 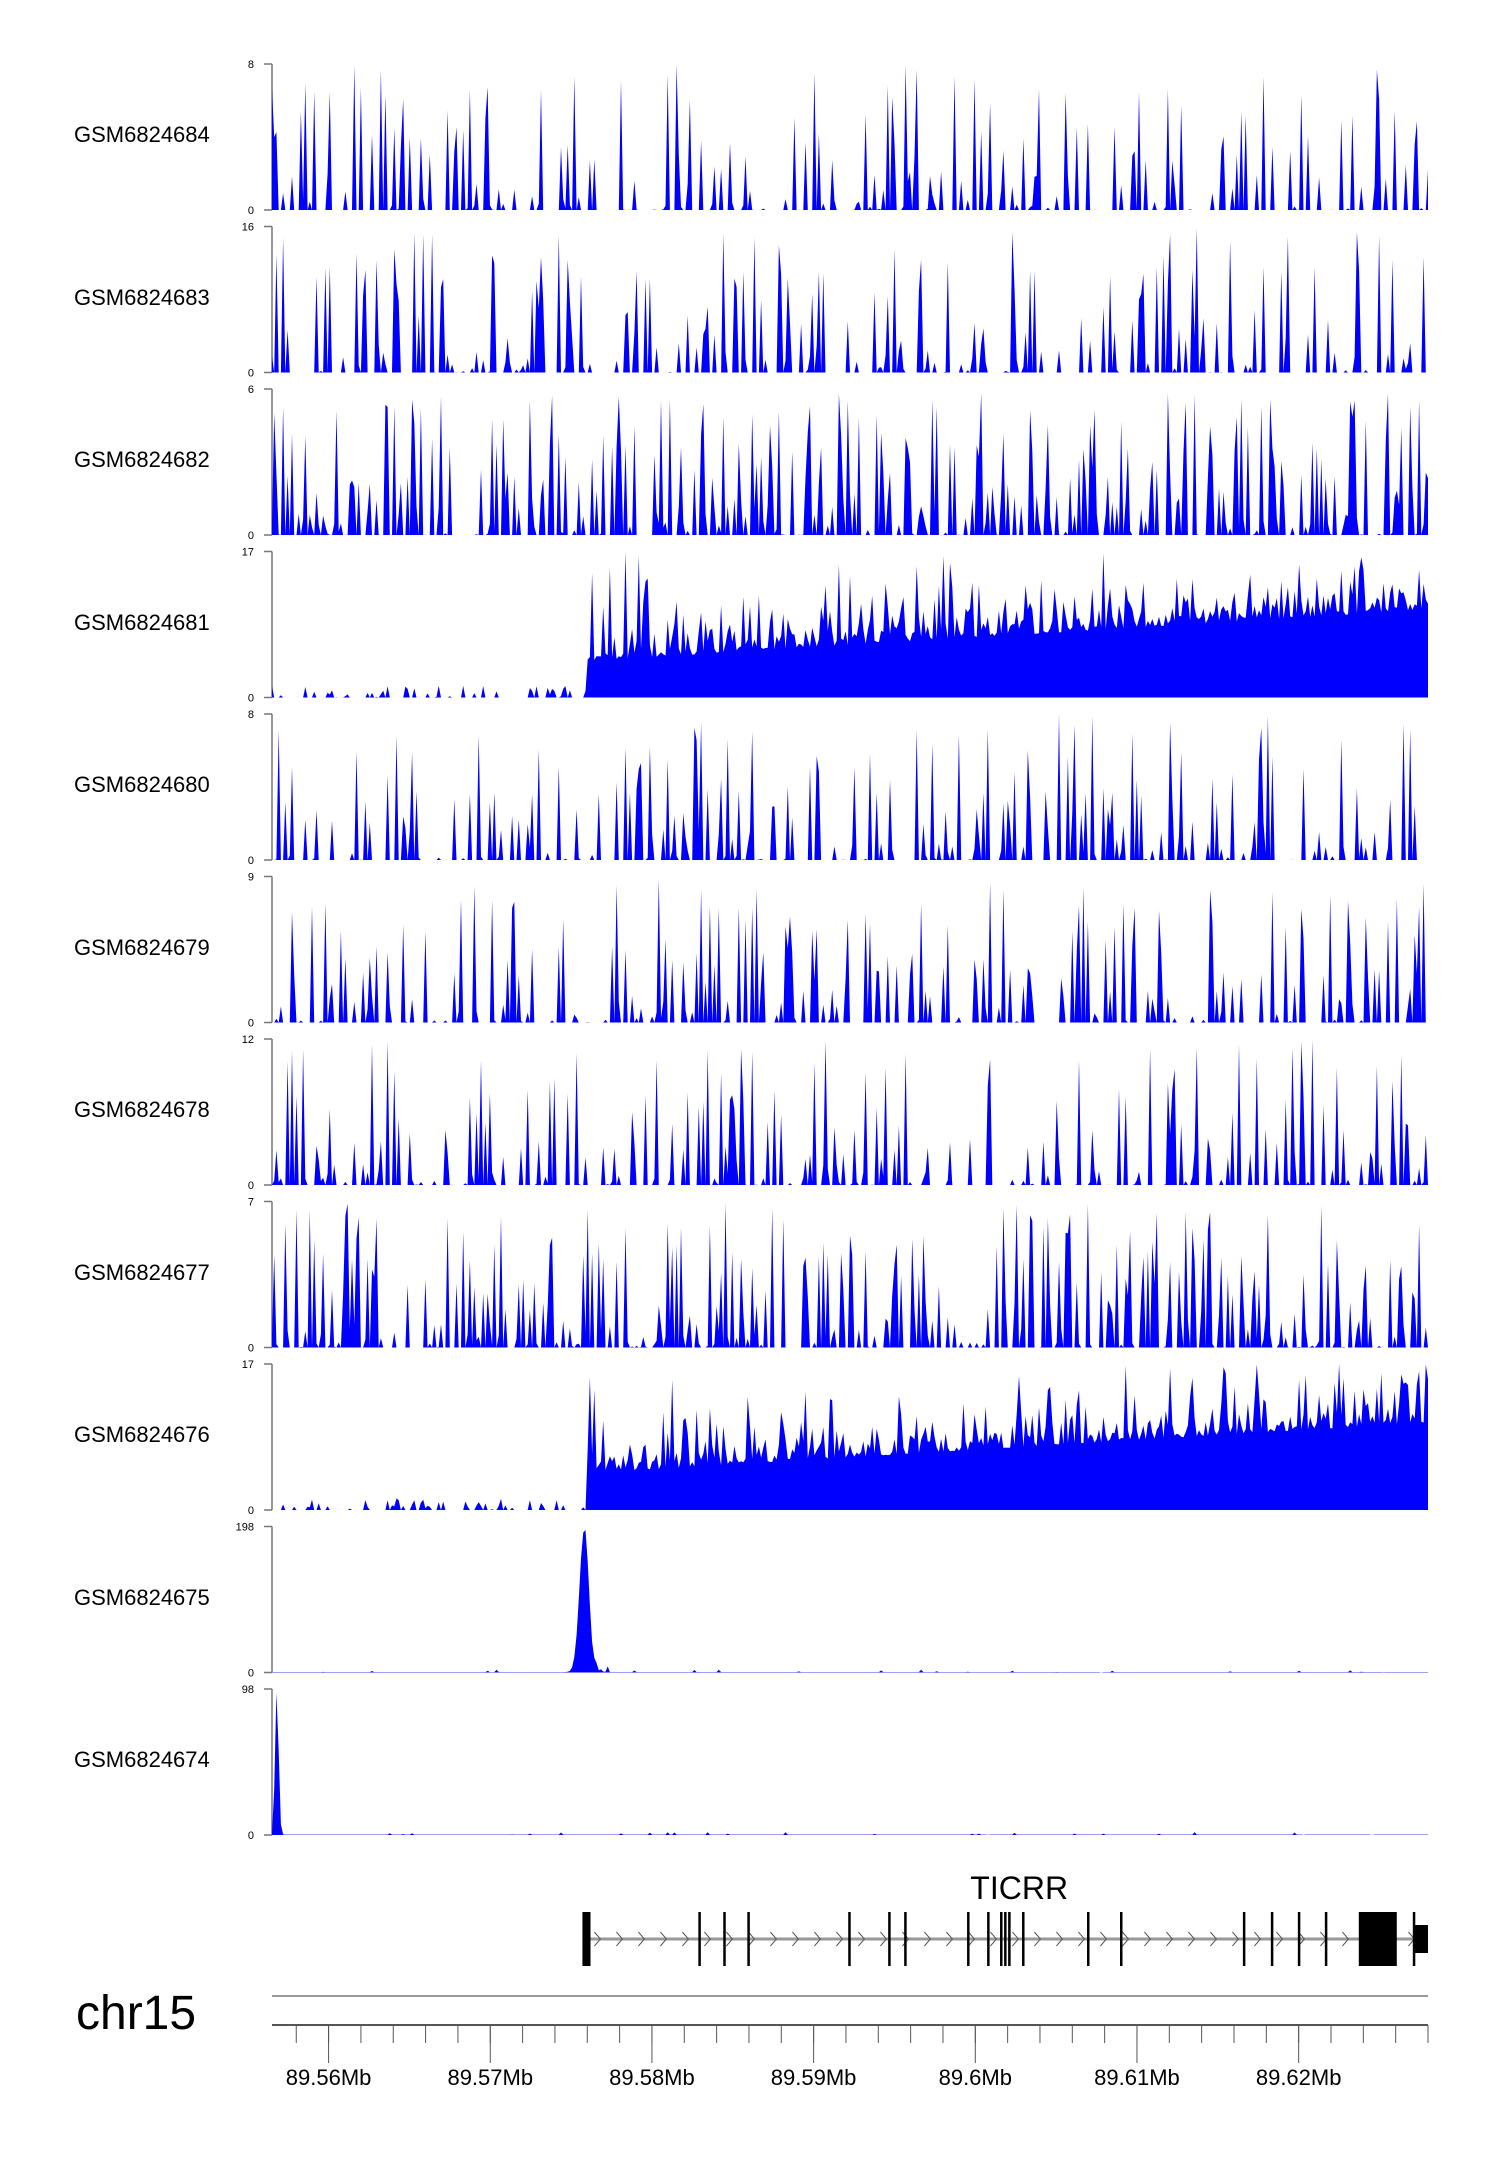 What do you see at coordinates (251, 1203) in the screenshot?
I see `y-tick-label-max: 7` at bounding box center [251, 1203].